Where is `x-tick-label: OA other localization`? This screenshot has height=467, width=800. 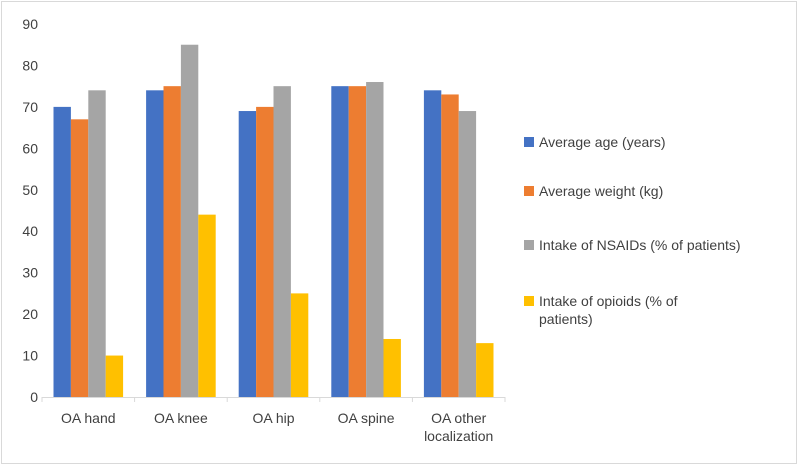
x-tick-label: OA other localization is located at coordinates (458, 427).